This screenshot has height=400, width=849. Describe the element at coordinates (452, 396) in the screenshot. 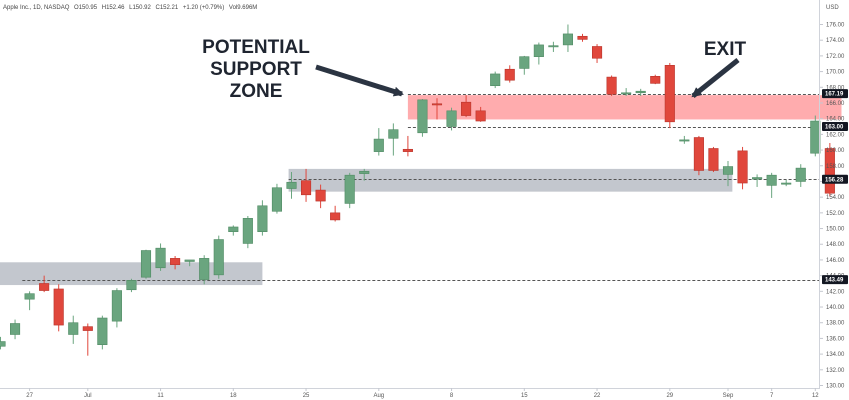

I see `time-tick-label: 8` at that location.